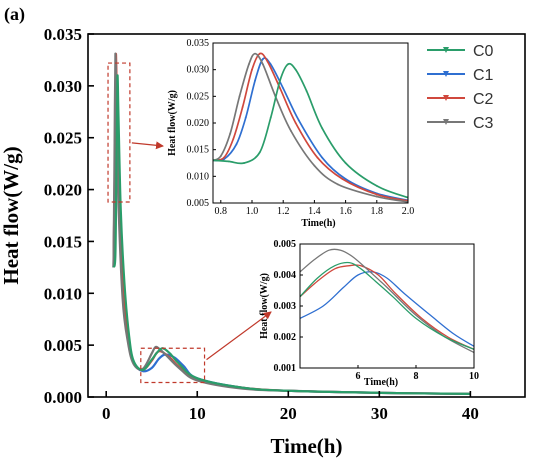 The image size is (550, 465). I want to click on main-y-tick-label-1: 0.005, so click(63, 345).